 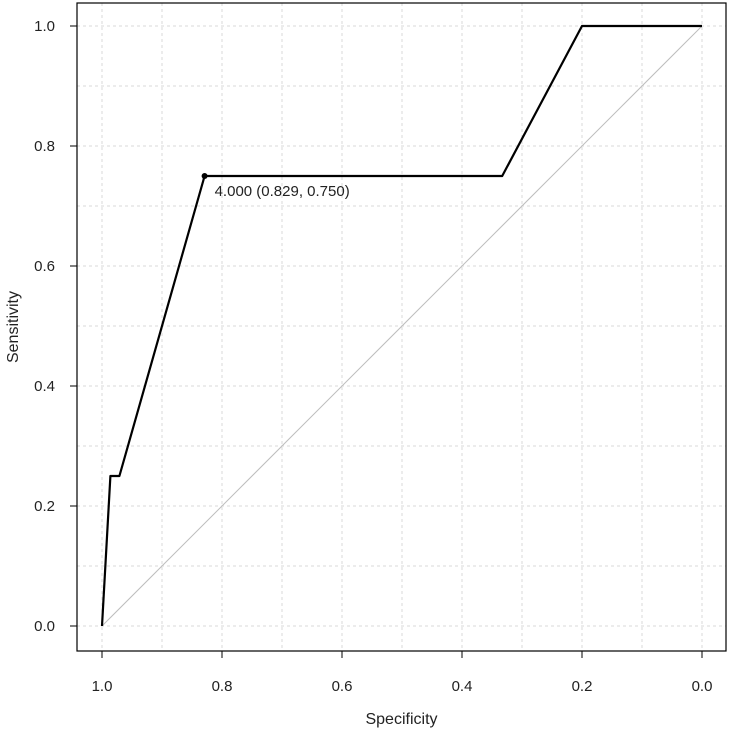 What do you see at coordinates (44, 266) in the screenshot?
I see `y-tick-label: 0.6` at bounding box center [44, 266].